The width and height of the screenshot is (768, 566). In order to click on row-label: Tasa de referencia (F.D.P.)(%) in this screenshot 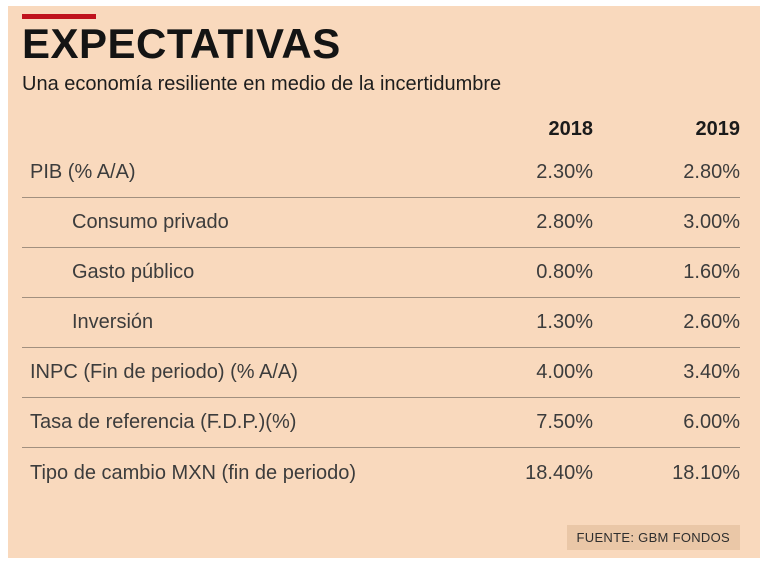, I will do `click(163, 422)`.